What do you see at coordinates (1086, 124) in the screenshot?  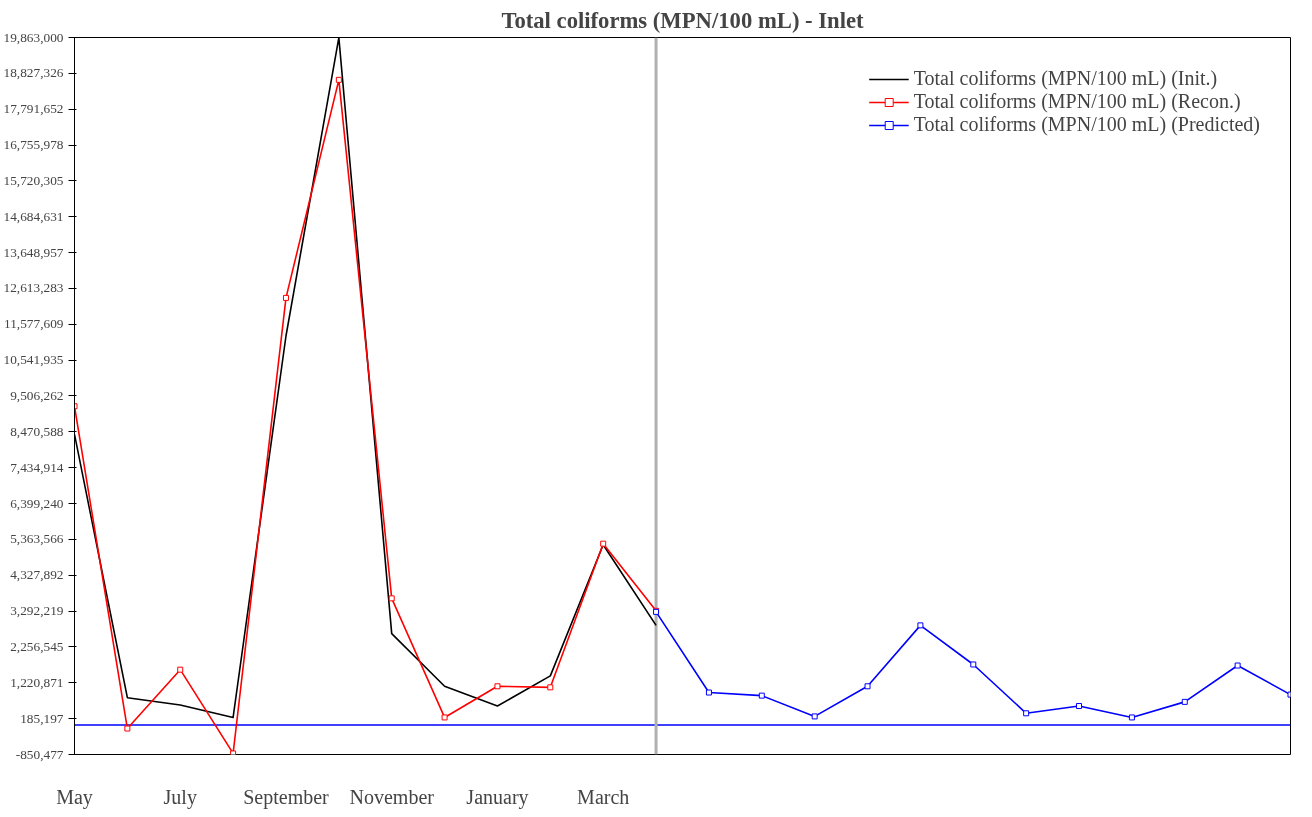 I see `legend-label: Total coliforms (MPN/100 mL) (Predicted)` at bounding box center [1086, 124].